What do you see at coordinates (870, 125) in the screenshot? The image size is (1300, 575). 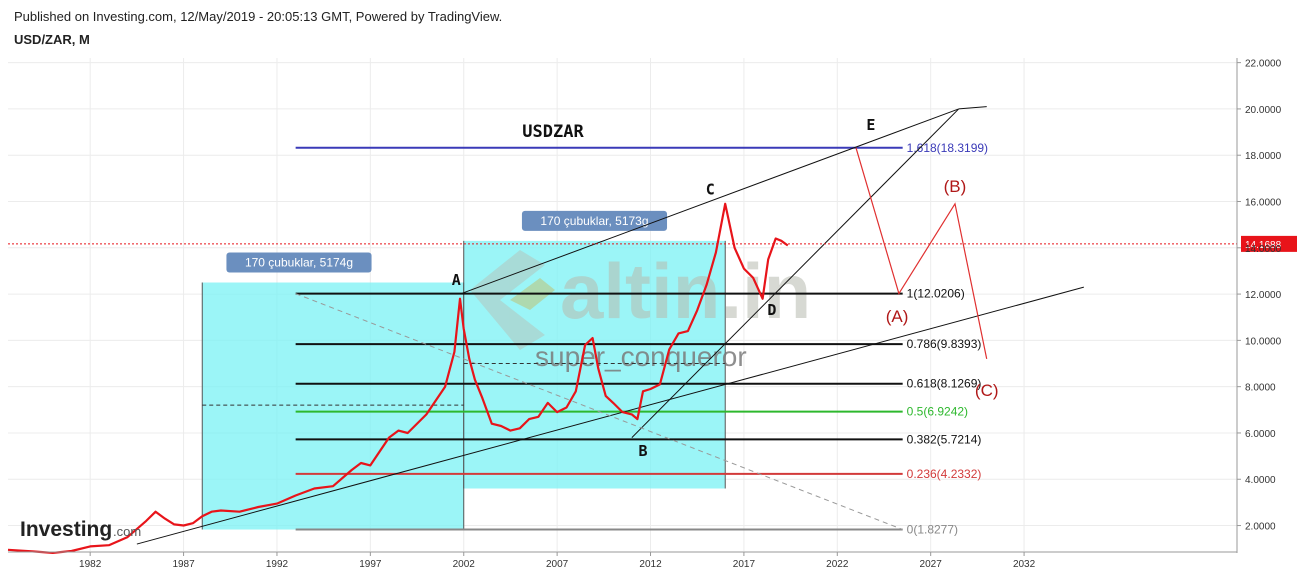 I see `point-label: E` at bounding box center [870, 125].